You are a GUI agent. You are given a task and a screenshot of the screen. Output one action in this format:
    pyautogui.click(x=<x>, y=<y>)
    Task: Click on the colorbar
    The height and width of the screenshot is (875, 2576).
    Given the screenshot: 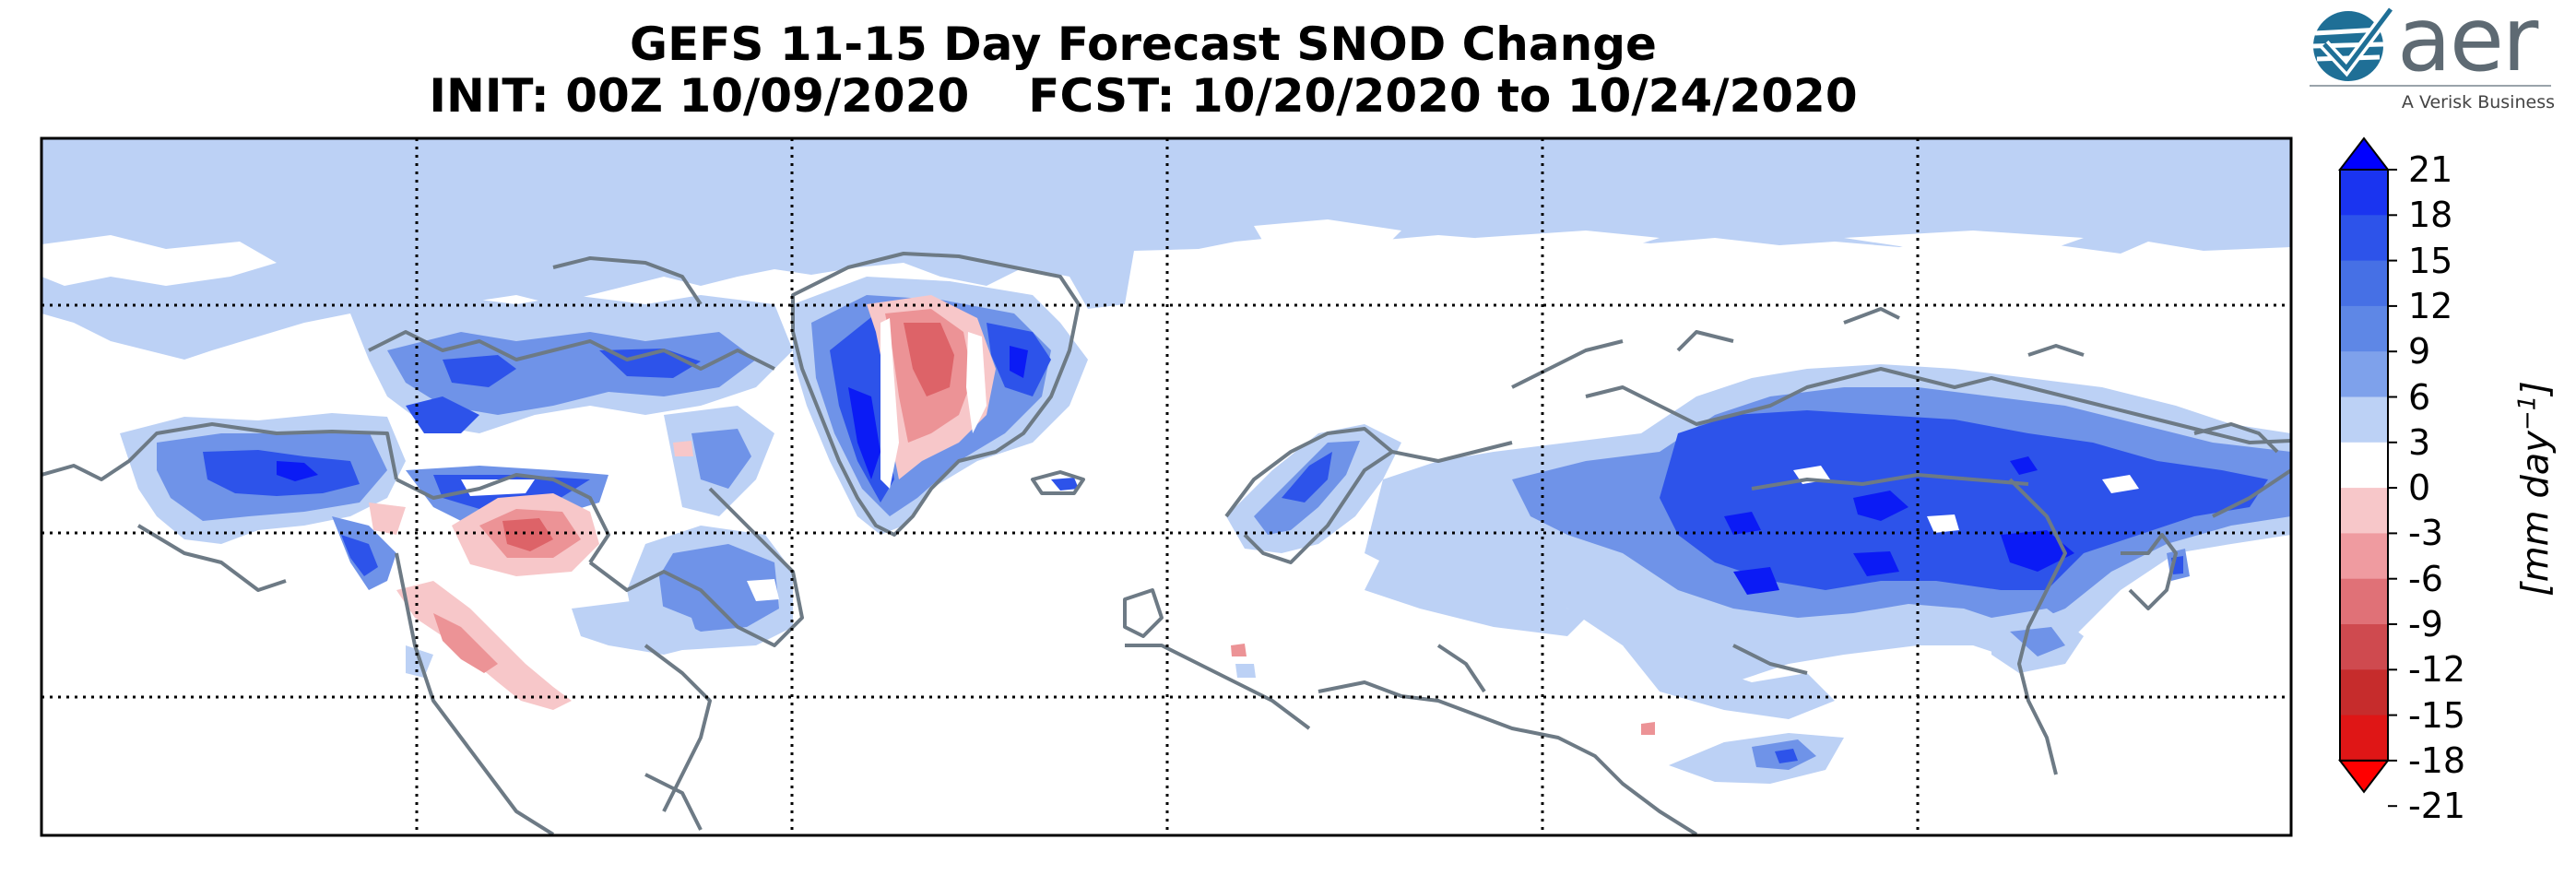 What is the action you would take?
    pyautogui.click(x=2367, y=472)
    